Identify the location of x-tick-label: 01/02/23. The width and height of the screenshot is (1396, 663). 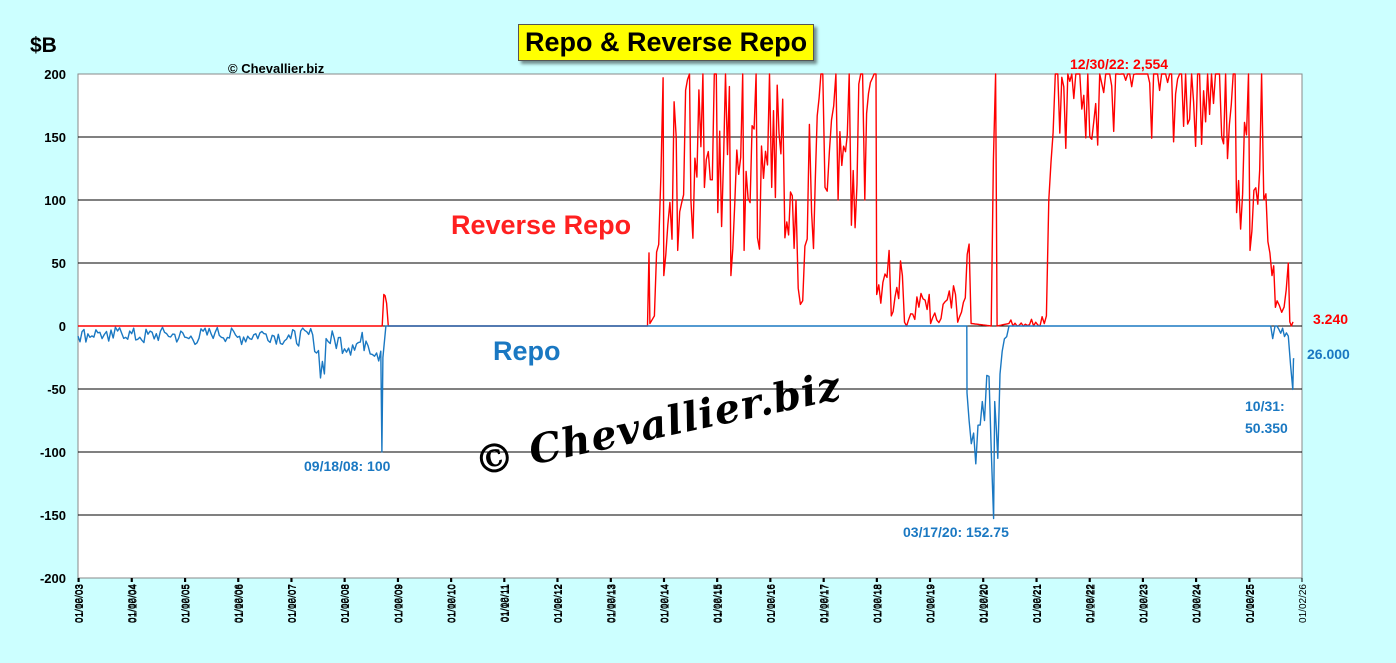
(1143, 603).